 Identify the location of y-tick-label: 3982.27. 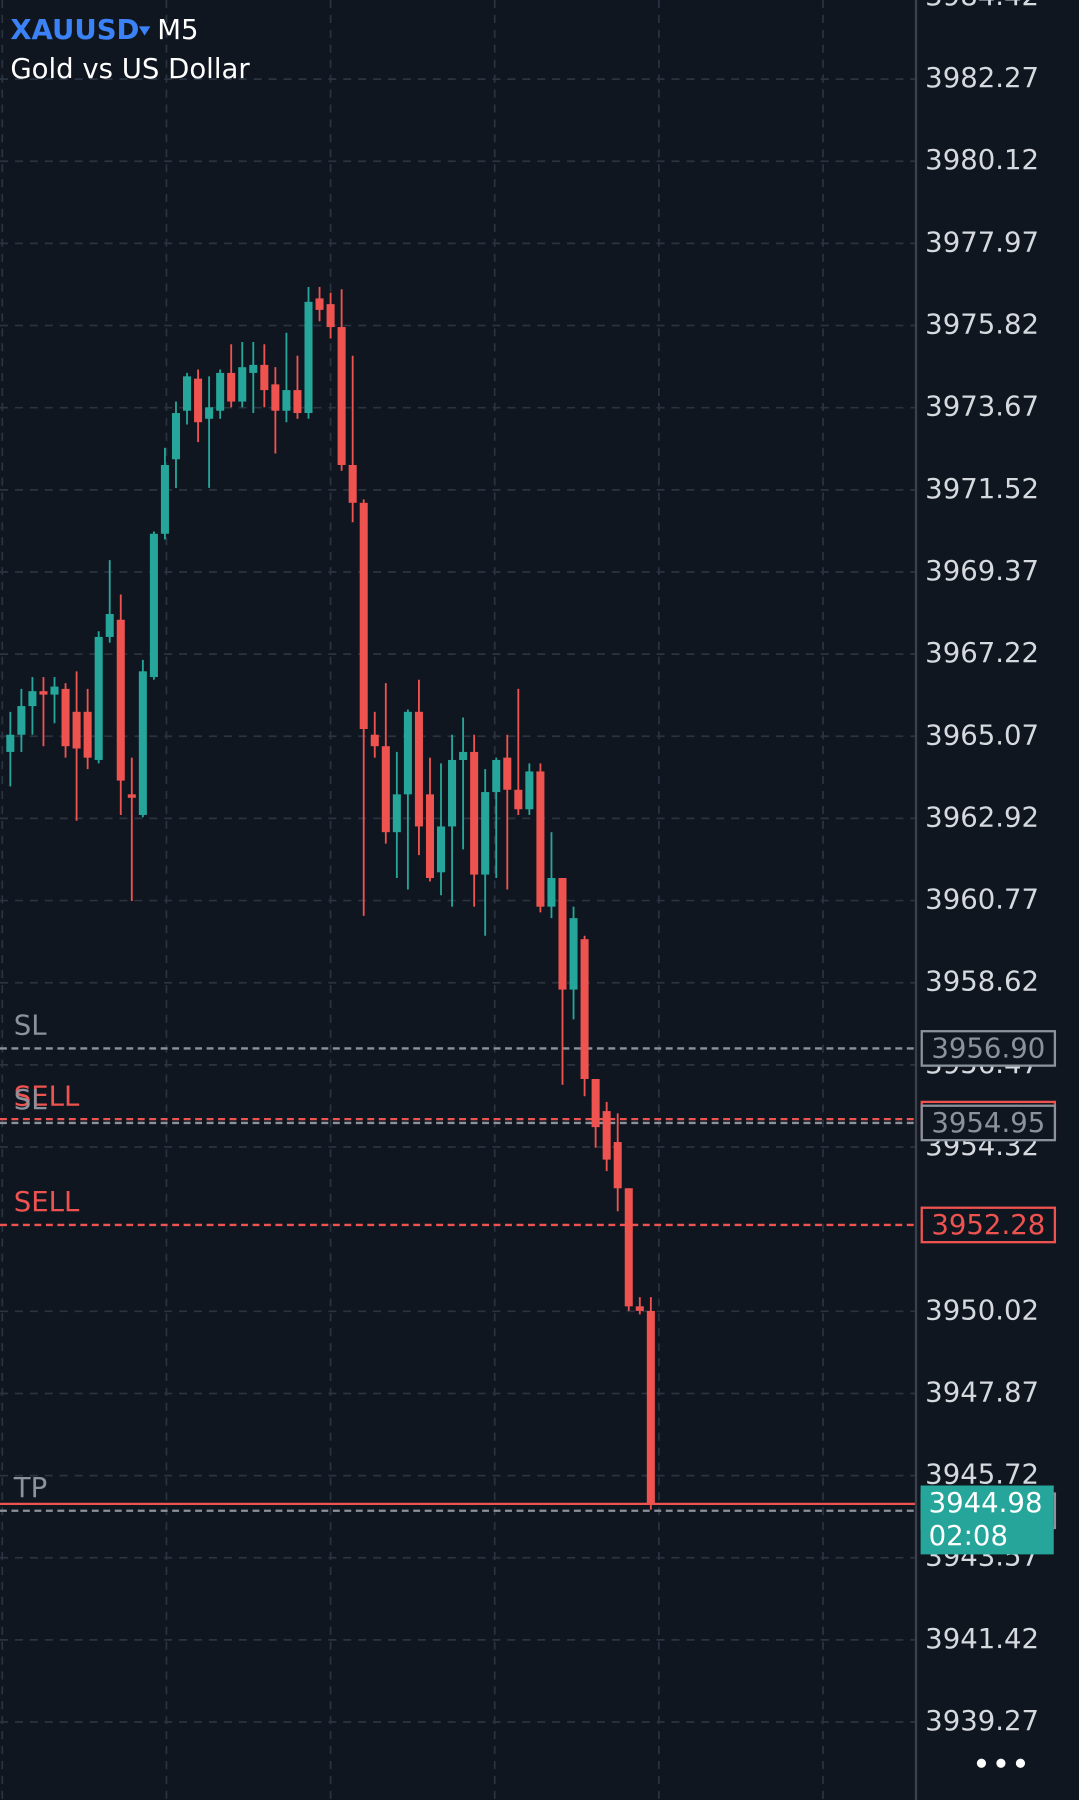
(982, 78).